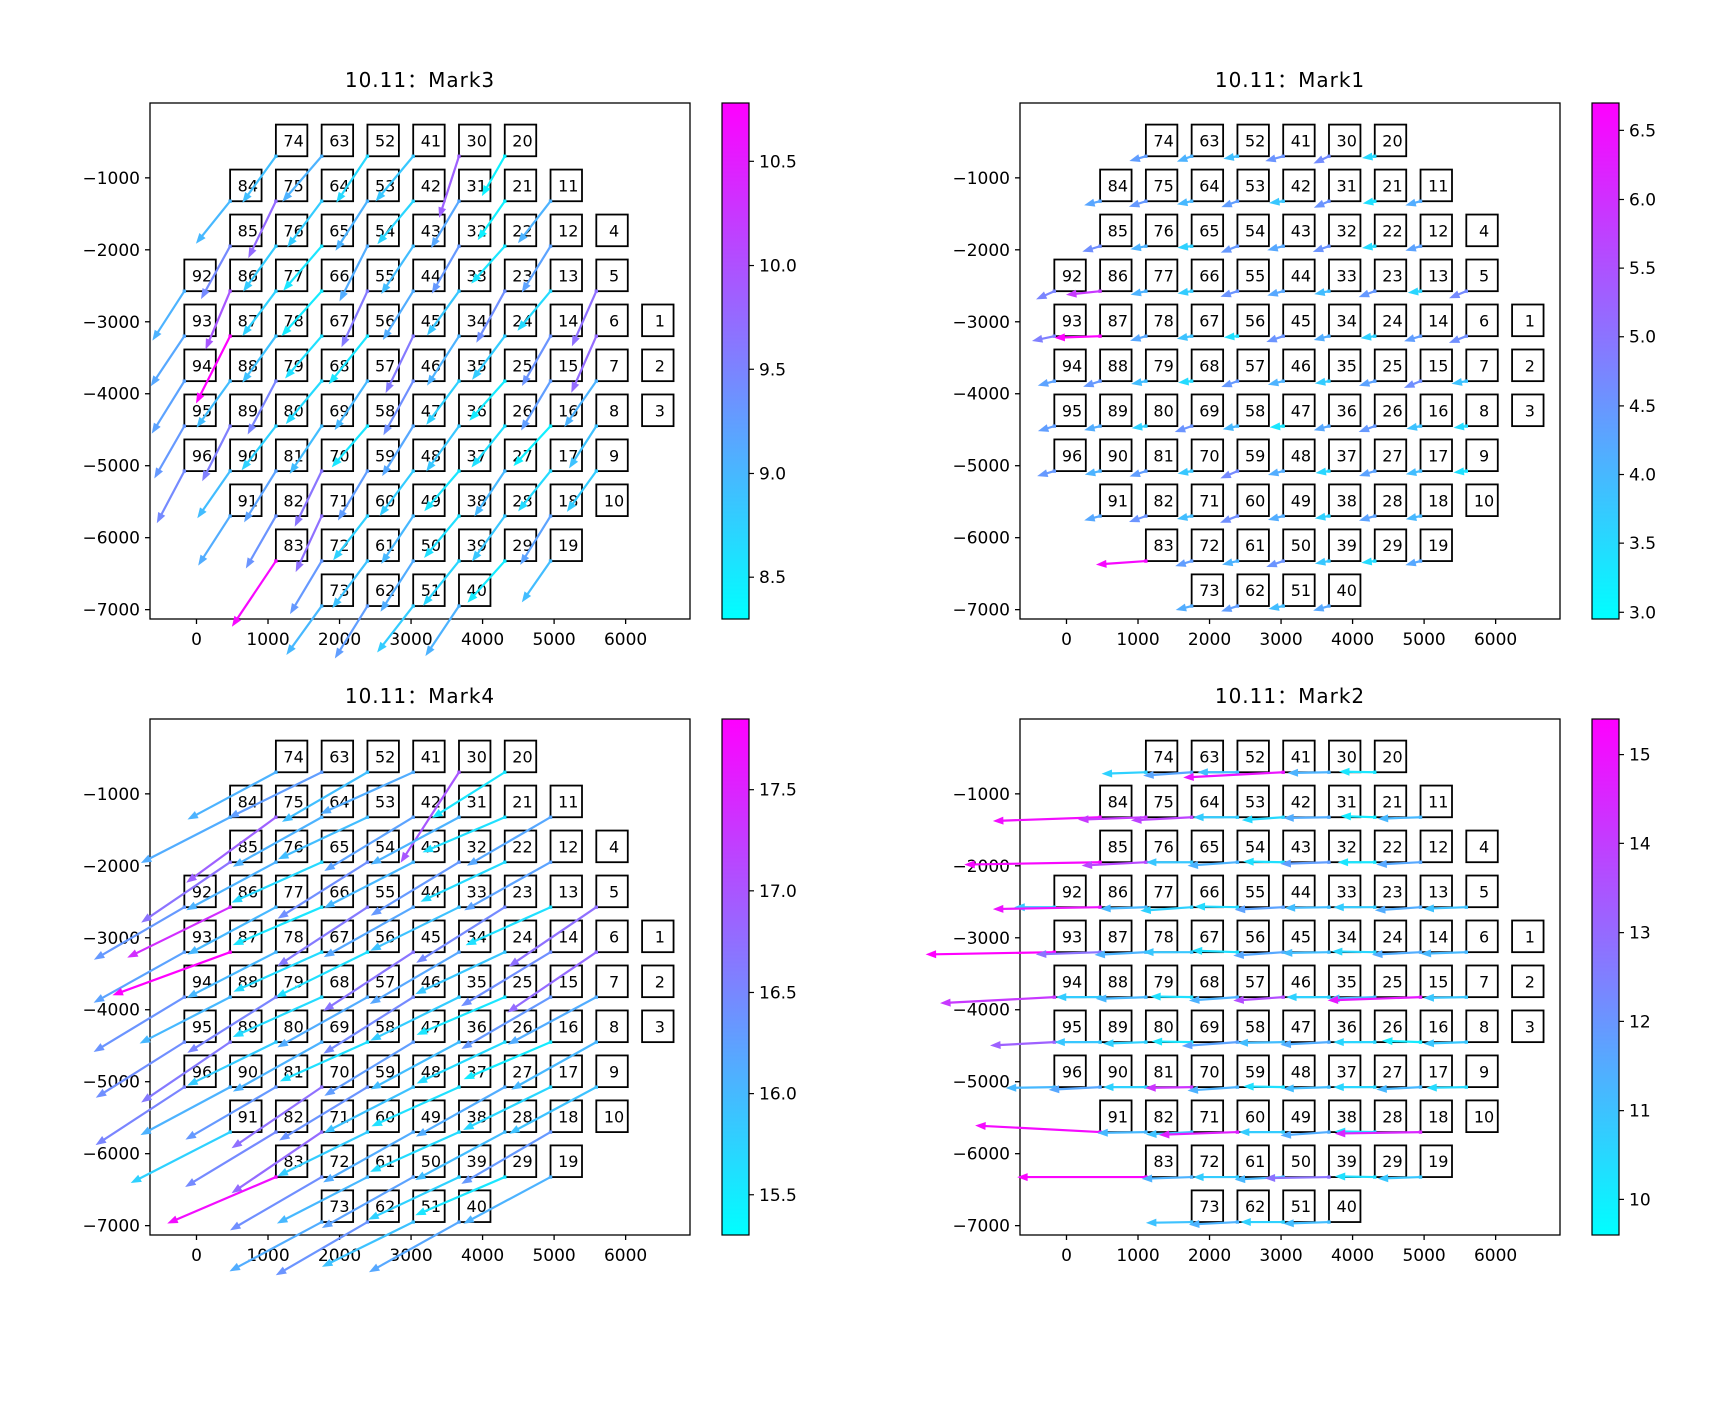 The height and width of the screenshot is (1408, 1735). What do you see at coordinates (1163, 1026) in the screenshot?
I see `module-box-label: 80` at bounding box center [1163, 1026].